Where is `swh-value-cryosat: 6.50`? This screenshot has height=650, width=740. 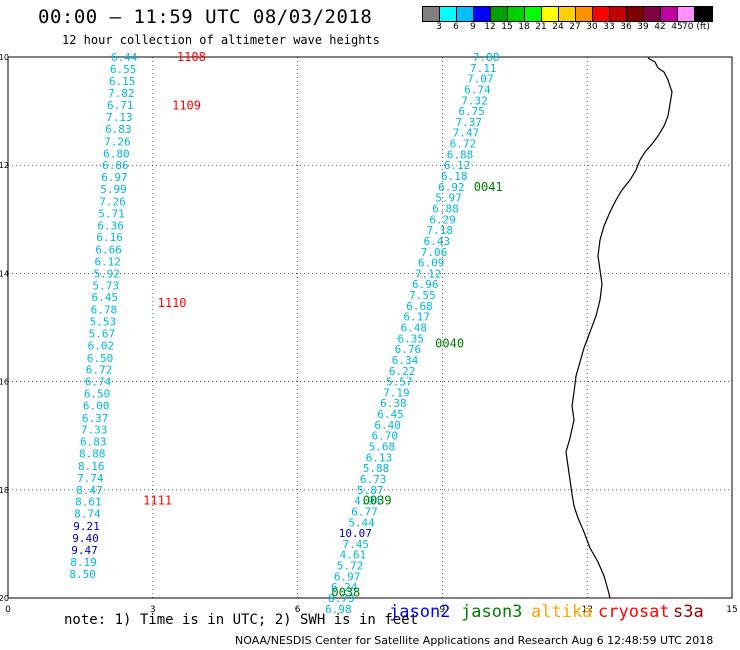
swh-value-cryosat: 6.50 is located at coordinates (97, 394).